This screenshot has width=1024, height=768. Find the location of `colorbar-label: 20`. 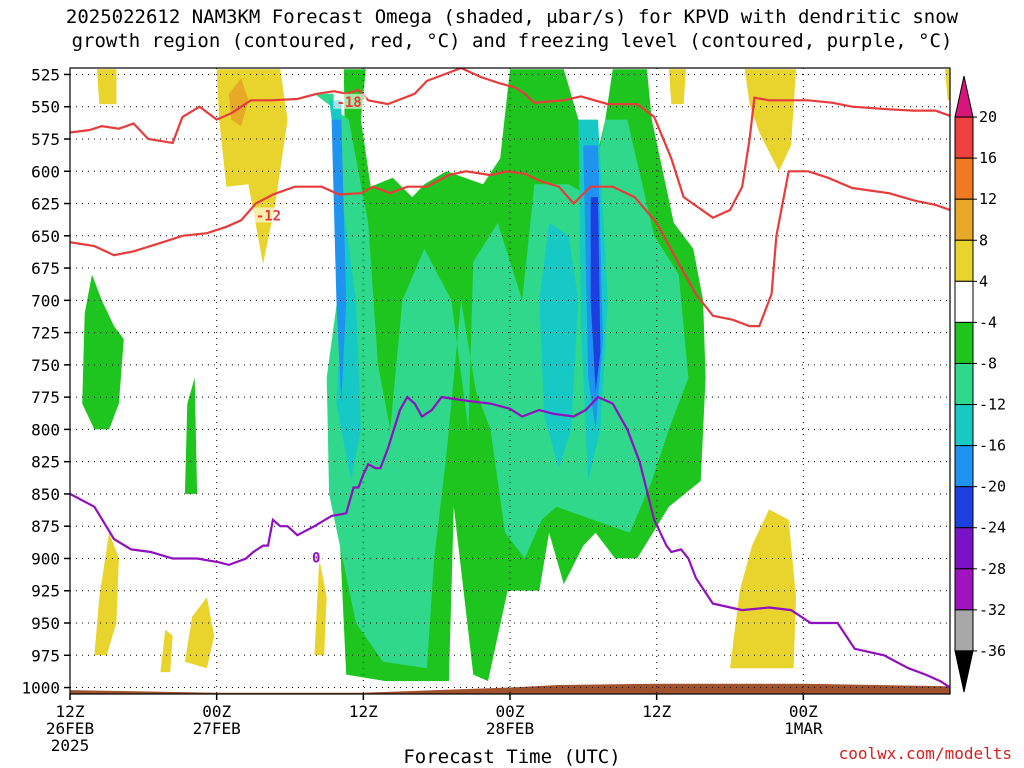

colorbar-label: 20 is located at coordinates (988, 117).